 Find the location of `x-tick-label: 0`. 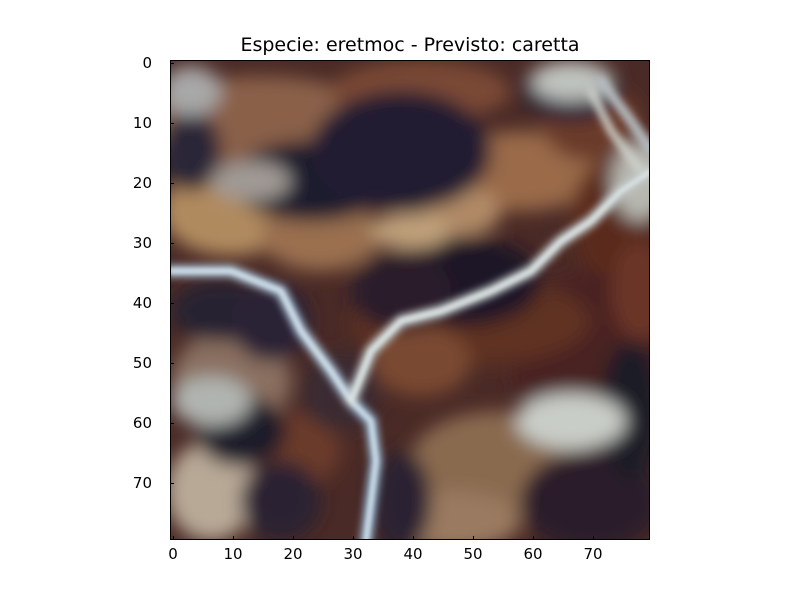

x-tick-label: 0 is located at coordinates (173, 554).